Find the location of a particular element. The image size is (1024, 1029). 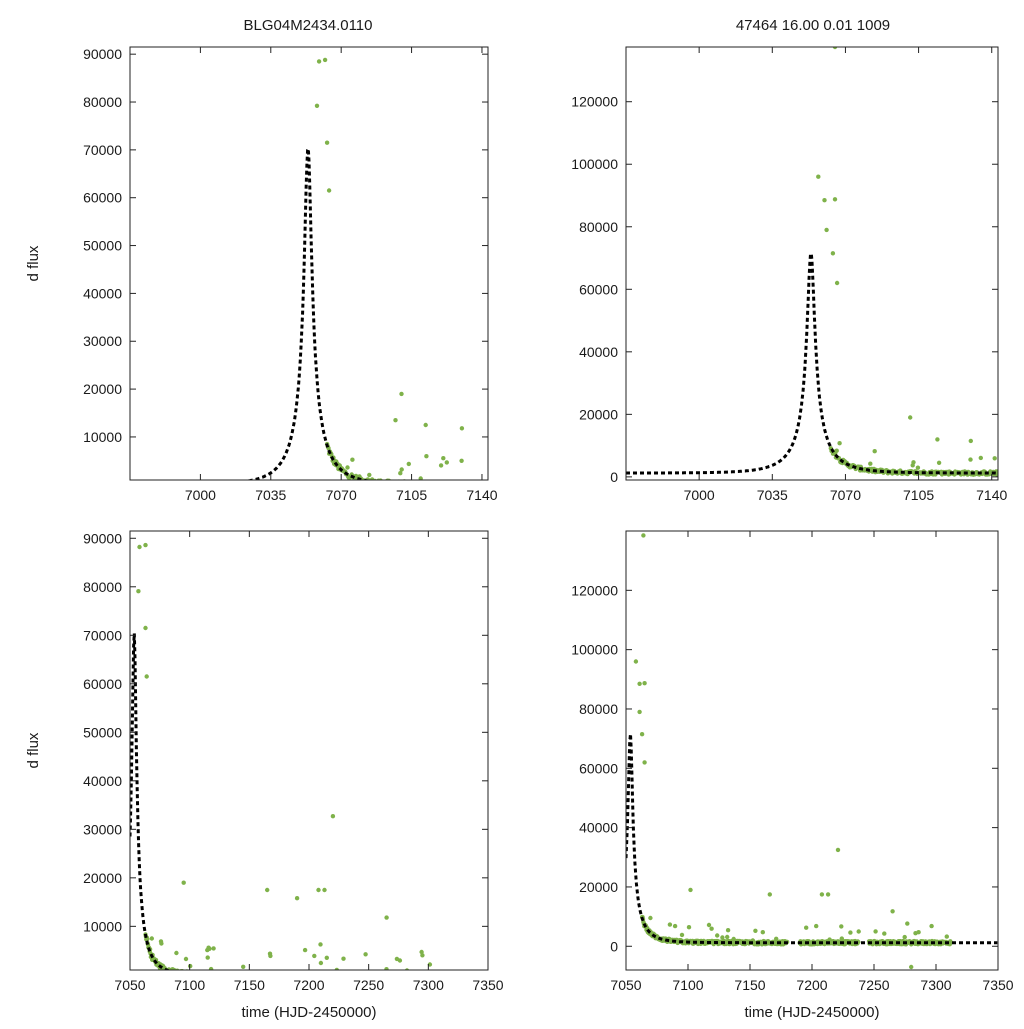

y-tick-label: 100000 is located at coordinates (594, 164).